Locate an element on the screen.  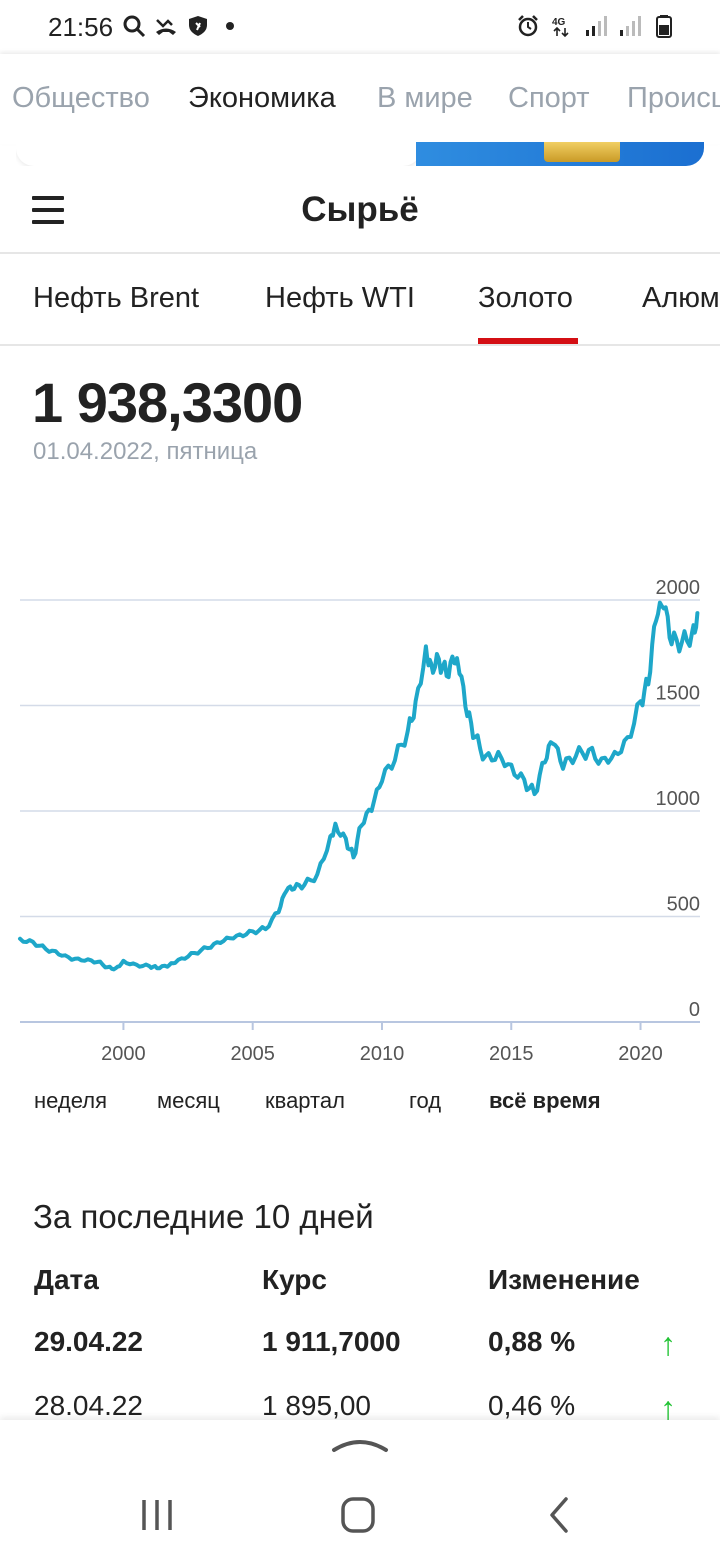
column-header-change: Изменение is located at coordinates (564, 1279).